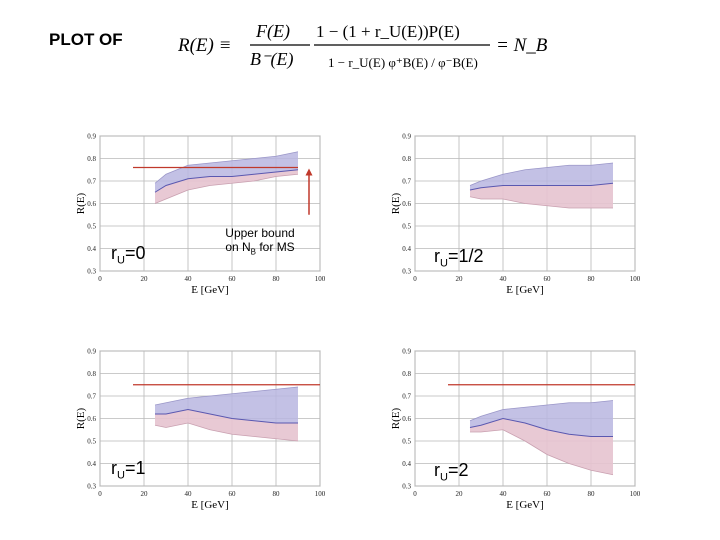 Image resolution: width=720 pixels, height=540 pixels. I want to click on panel-label-ru0: rU=0, so click(128, 255).